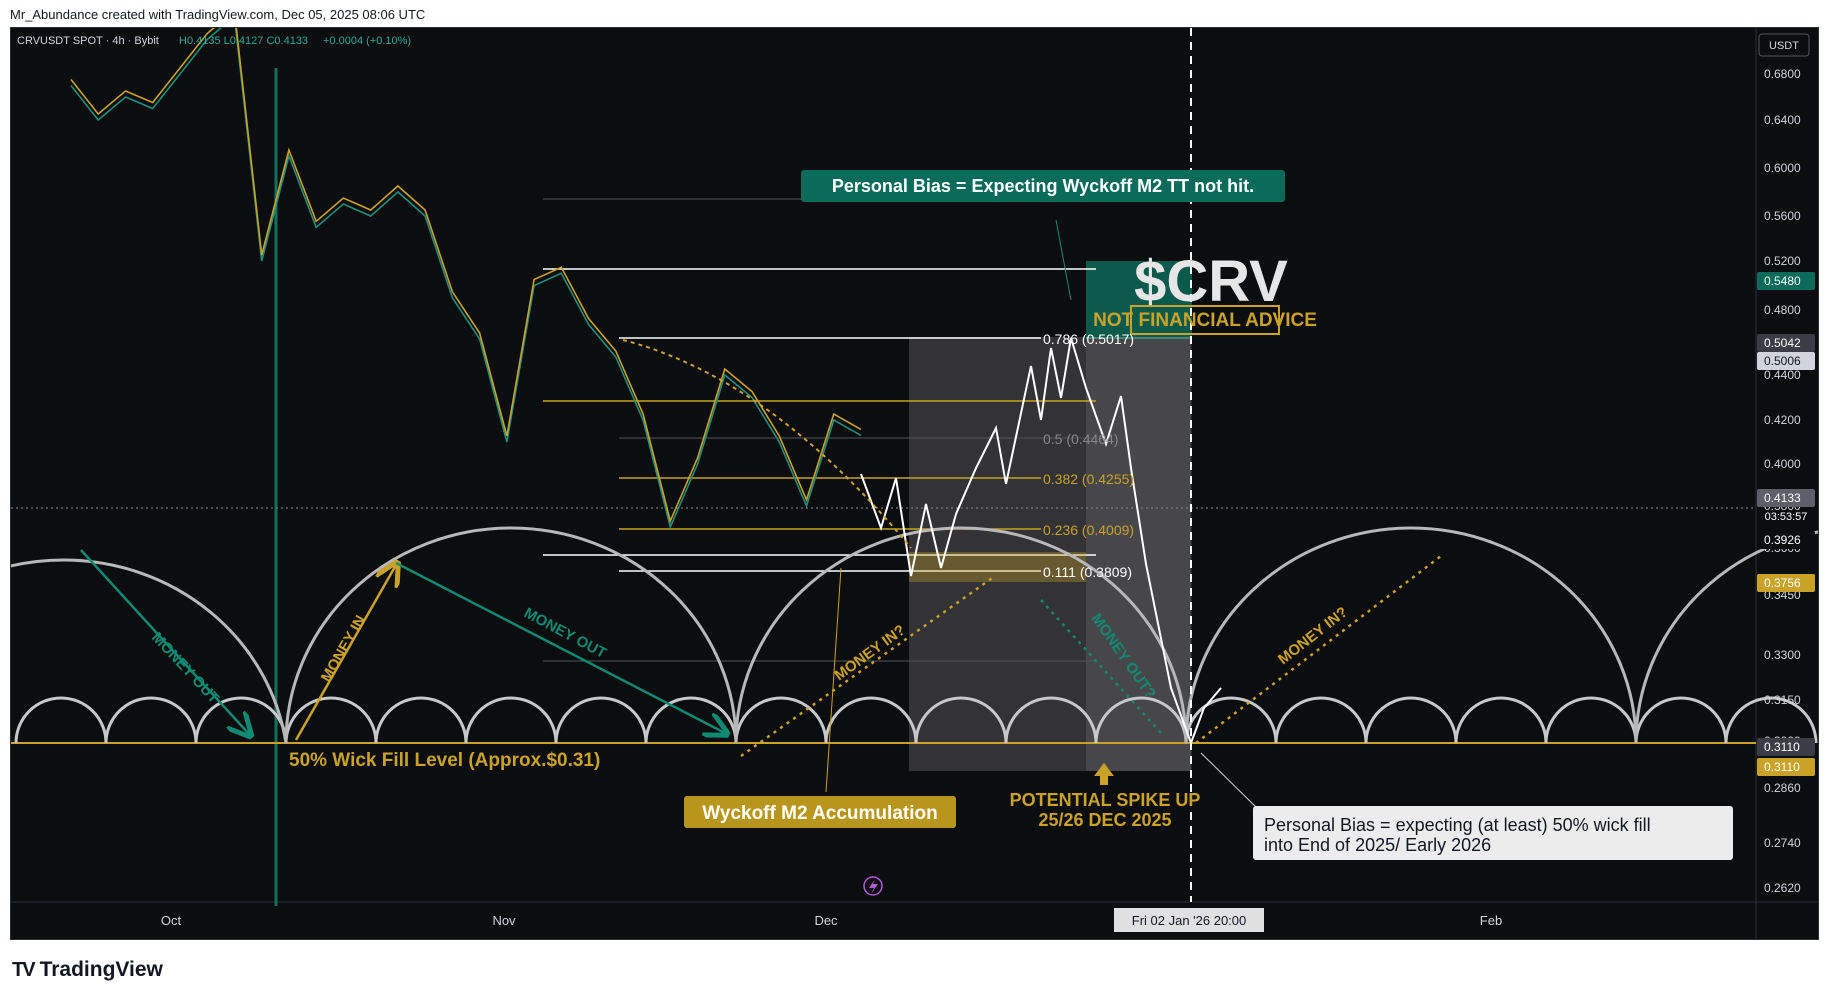 The image size is (1825, 999). I want to click on downtrend-curve, so click(767, 444).